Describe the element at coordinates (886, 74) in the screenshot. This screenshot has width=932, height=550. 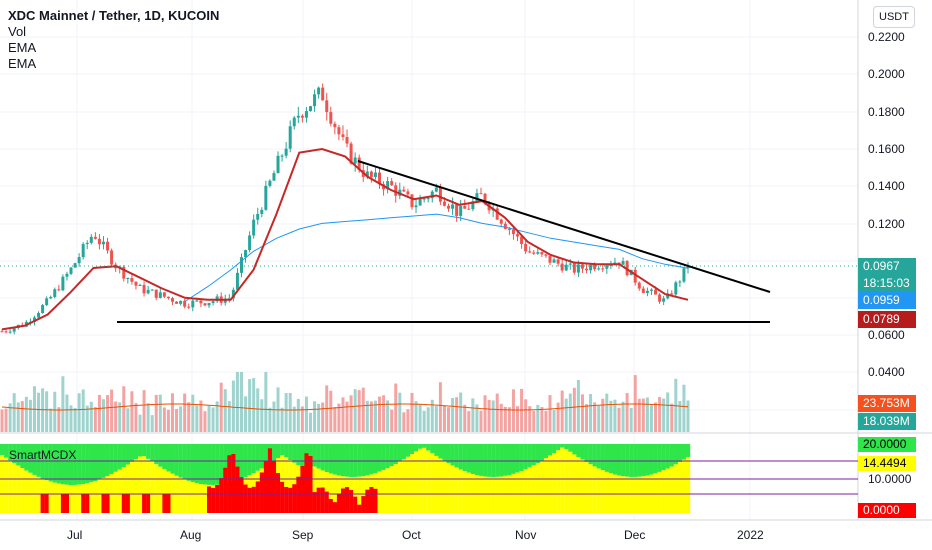
I see `price-tick: 0.2000` at that location.